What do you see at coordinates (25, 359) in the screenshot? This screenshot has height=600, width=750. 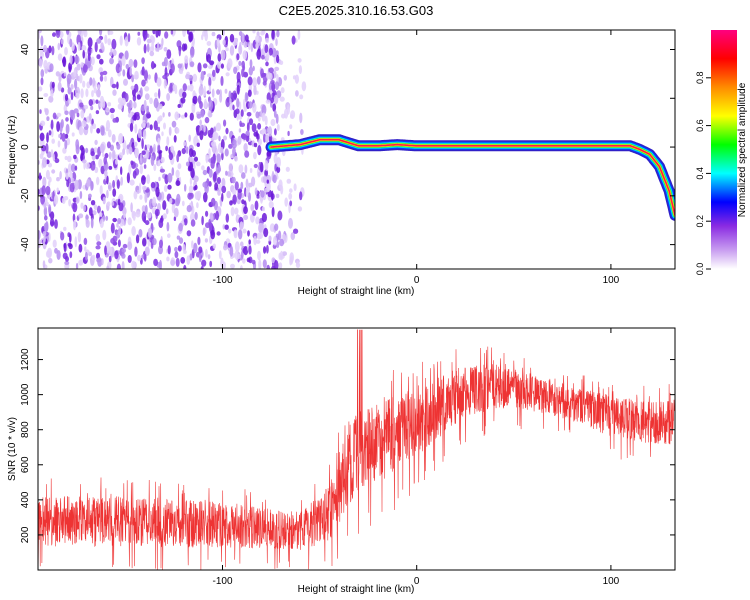 I see `snr-y-tick-label: 1200` at bounding box center [25, 359].